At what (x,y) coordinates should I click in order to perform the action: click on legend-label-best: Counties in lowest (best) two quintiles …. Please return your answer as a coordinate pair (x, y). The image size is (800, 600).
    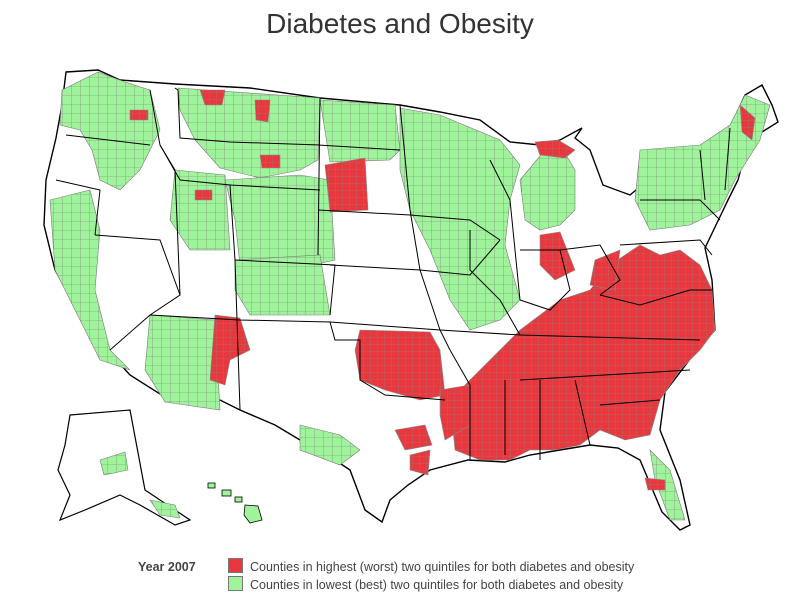
    Looking at the image, I should click on (437, 585).